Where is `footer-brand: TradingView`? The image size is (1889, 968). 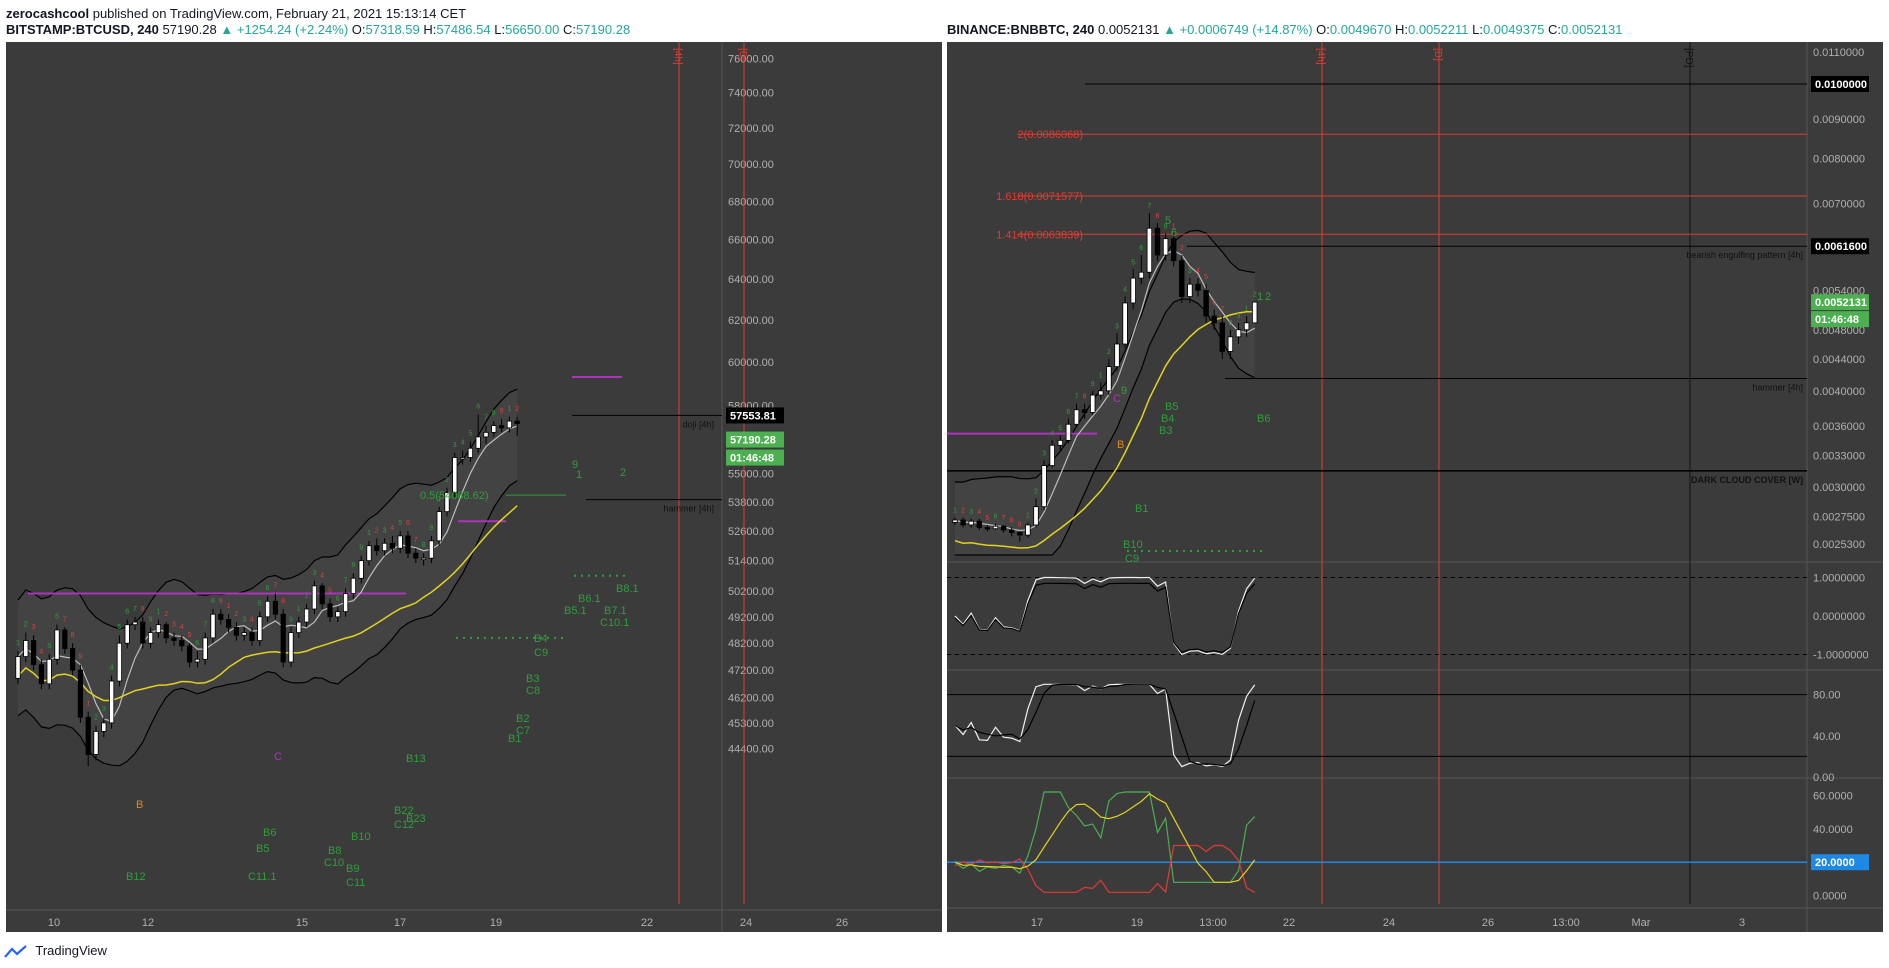 footer-brand: TradingView is located at coordinates (55, 951).